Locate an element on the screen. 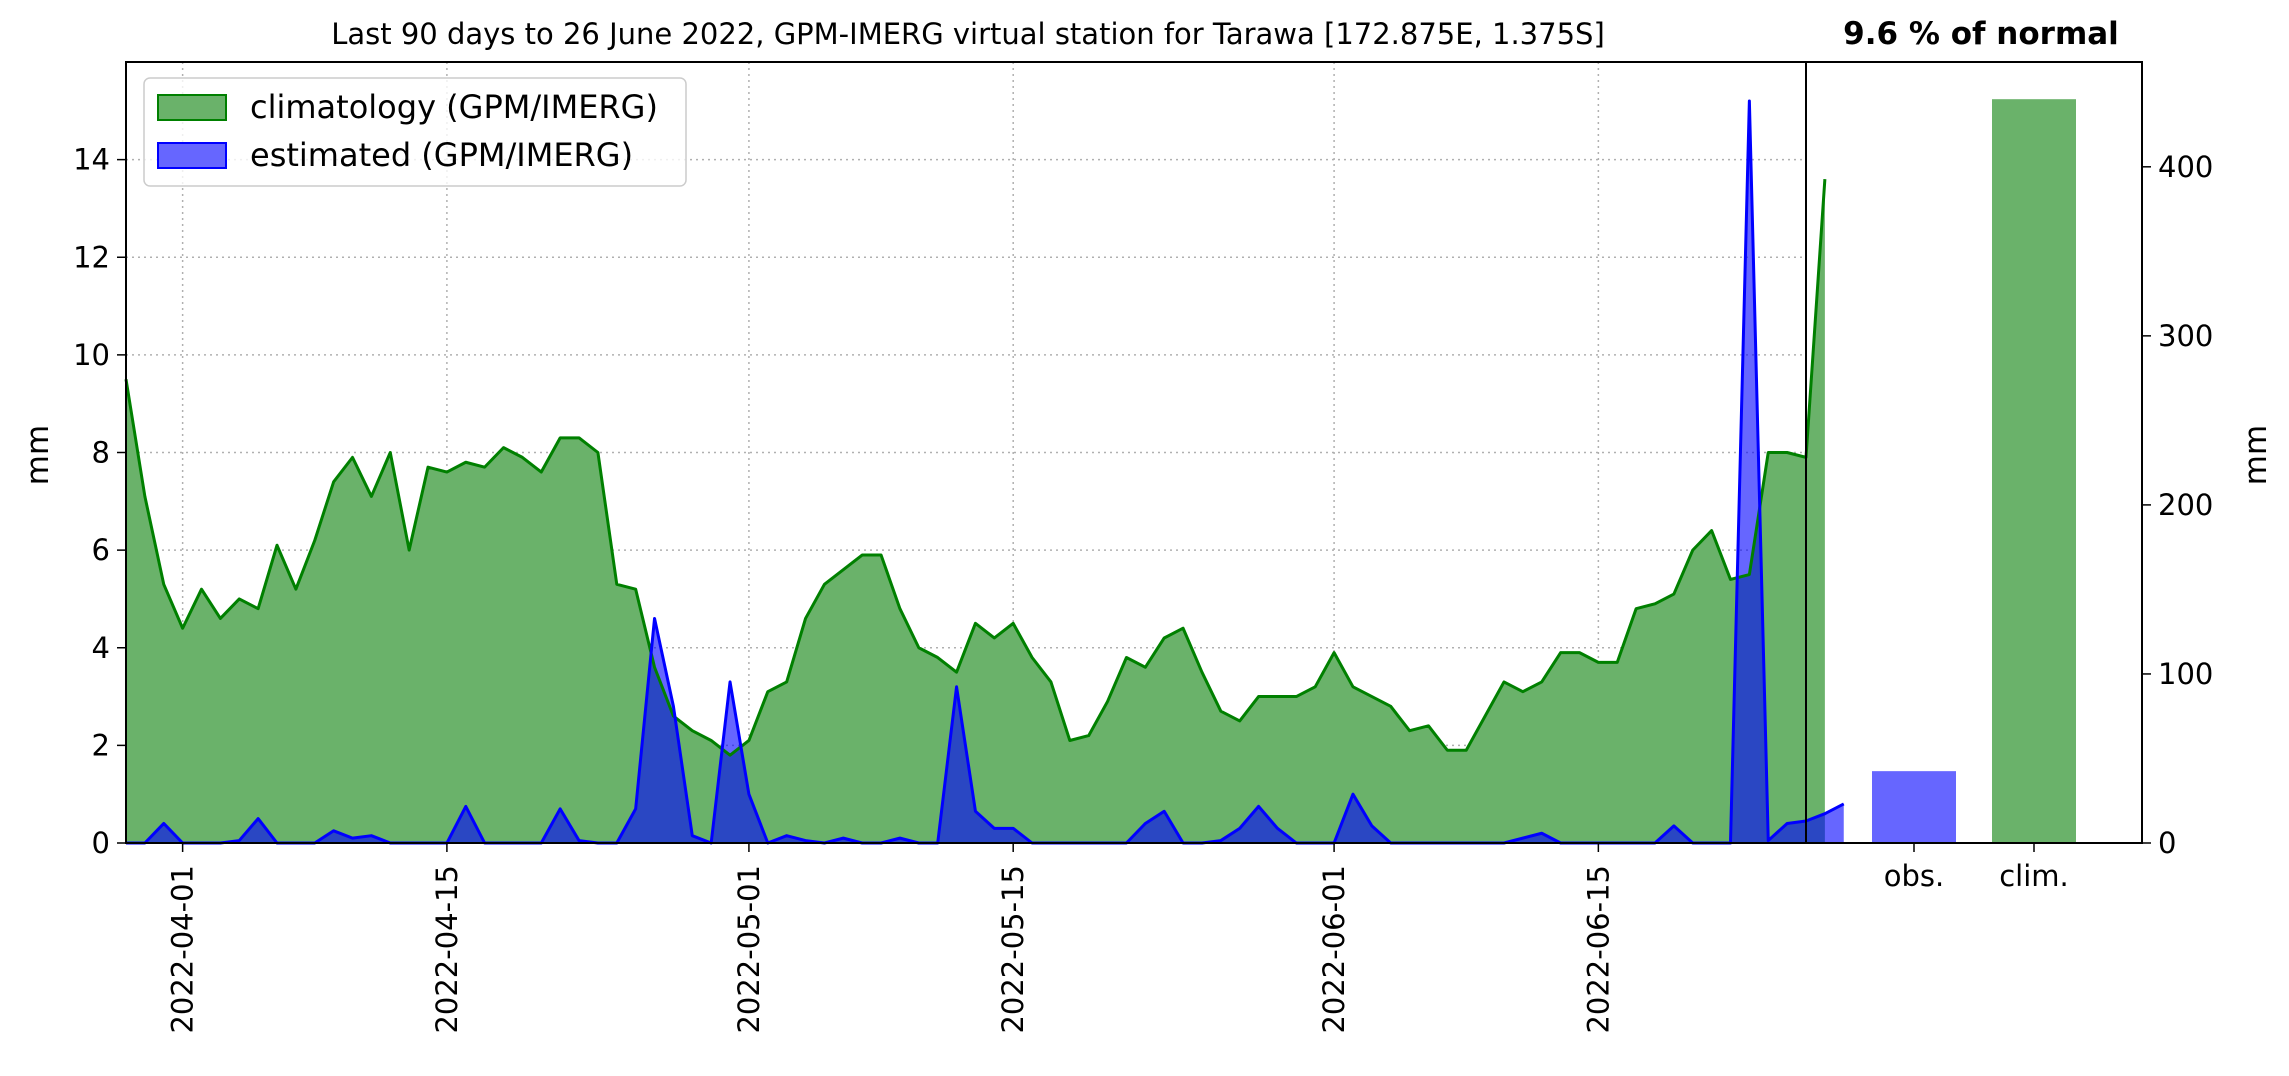 Image resolution: width=2289 pixels, height=1076 pixels. legend-swatch-estimated is located at coordinates (192, 155).